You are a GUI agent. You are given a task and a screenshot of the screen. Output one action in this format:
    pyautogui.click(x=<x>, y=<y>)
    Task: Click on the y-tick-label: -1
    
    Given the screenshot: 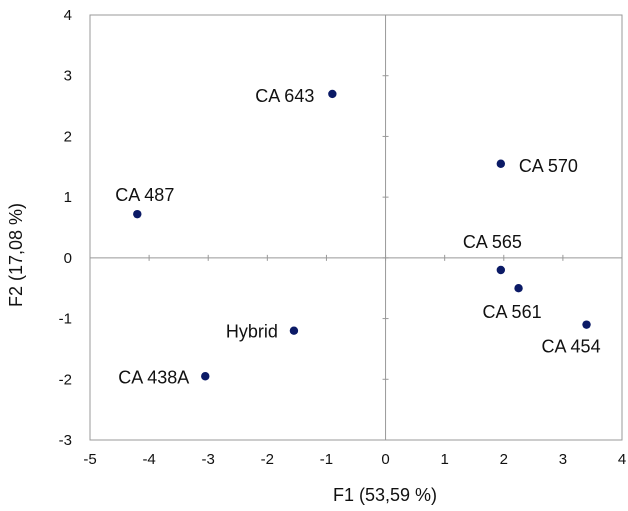 What is the action you would take?
    pyautogui.click(x=65, y=319)
    